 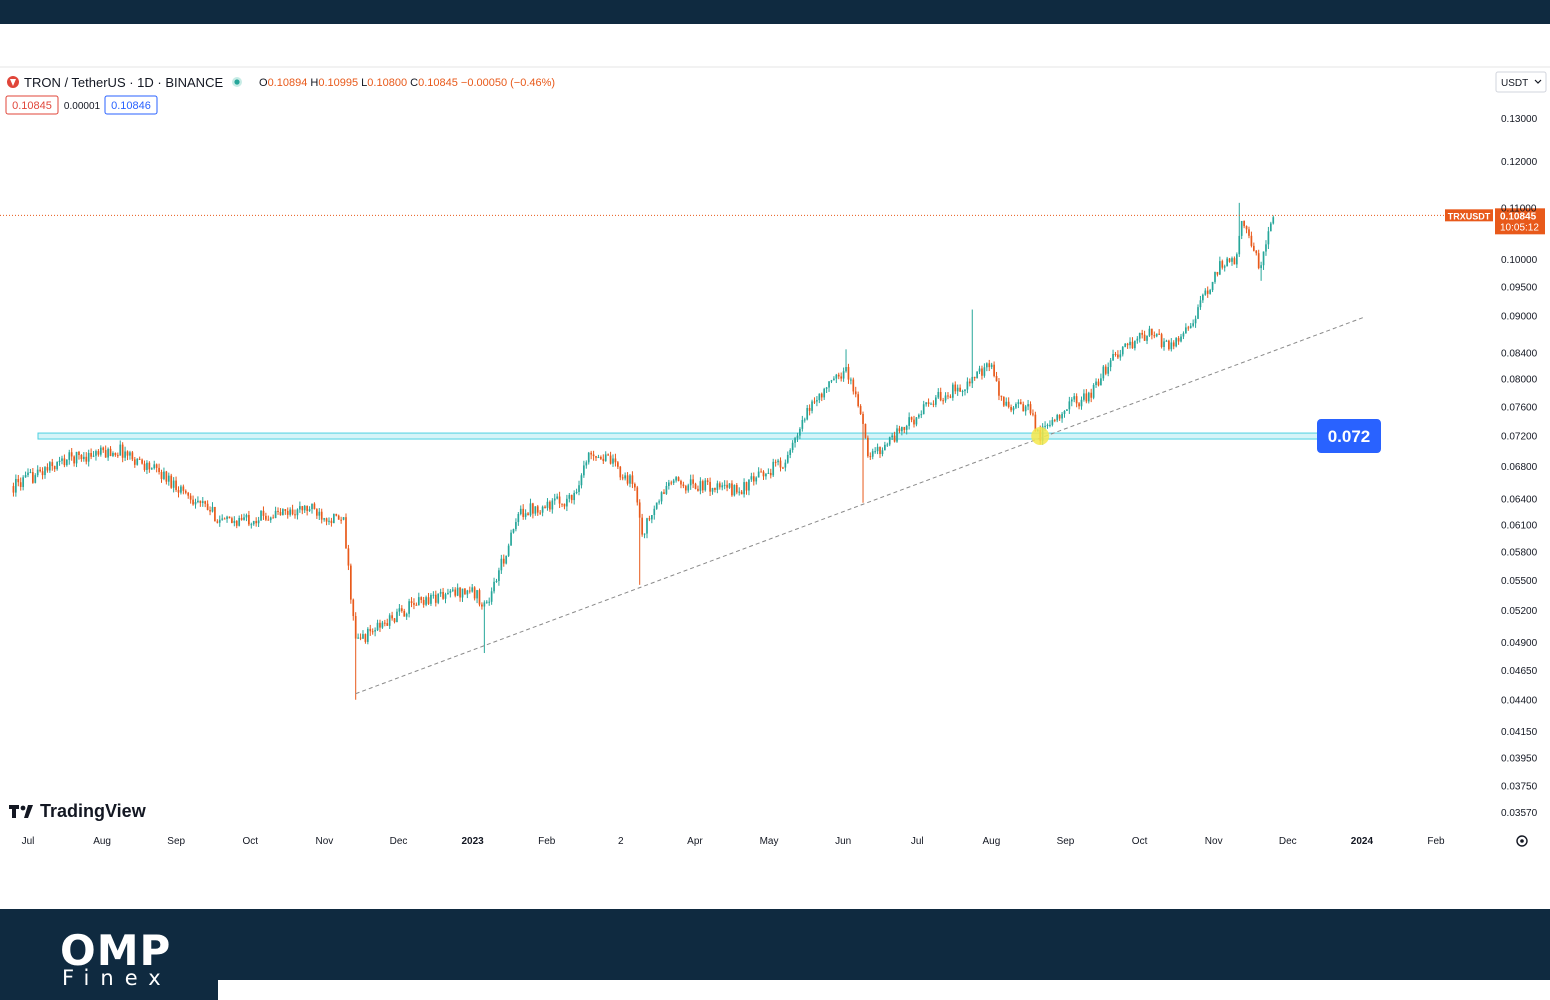 What do you see at coordinates (32, 105) in the screenshot?
I see `sell-price-box: 0.10845` at bounding box center [32, 105].